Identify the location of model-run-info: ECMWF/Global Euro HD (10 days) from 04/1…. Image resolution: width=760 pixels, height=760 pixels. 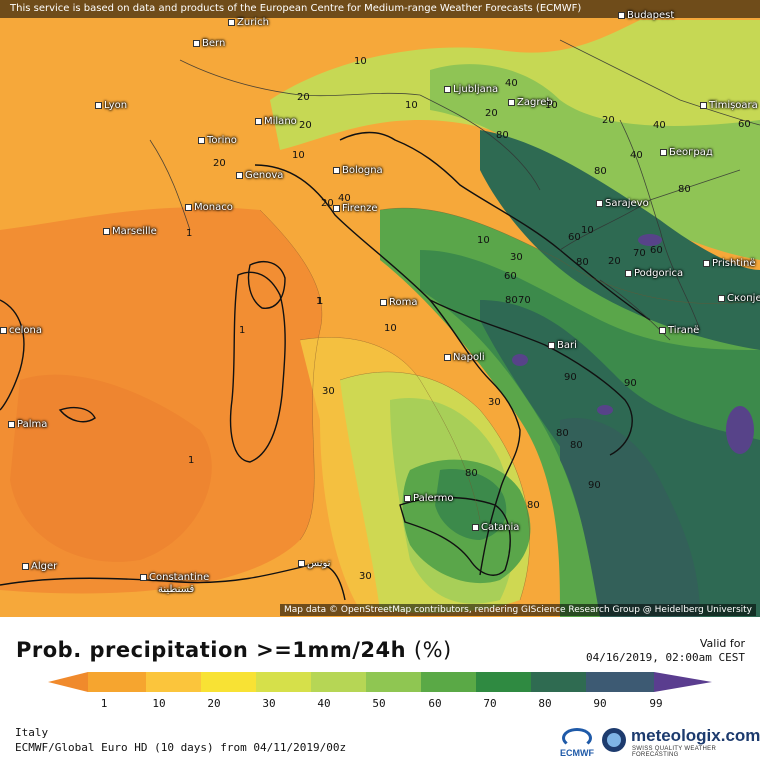
(181, 747).